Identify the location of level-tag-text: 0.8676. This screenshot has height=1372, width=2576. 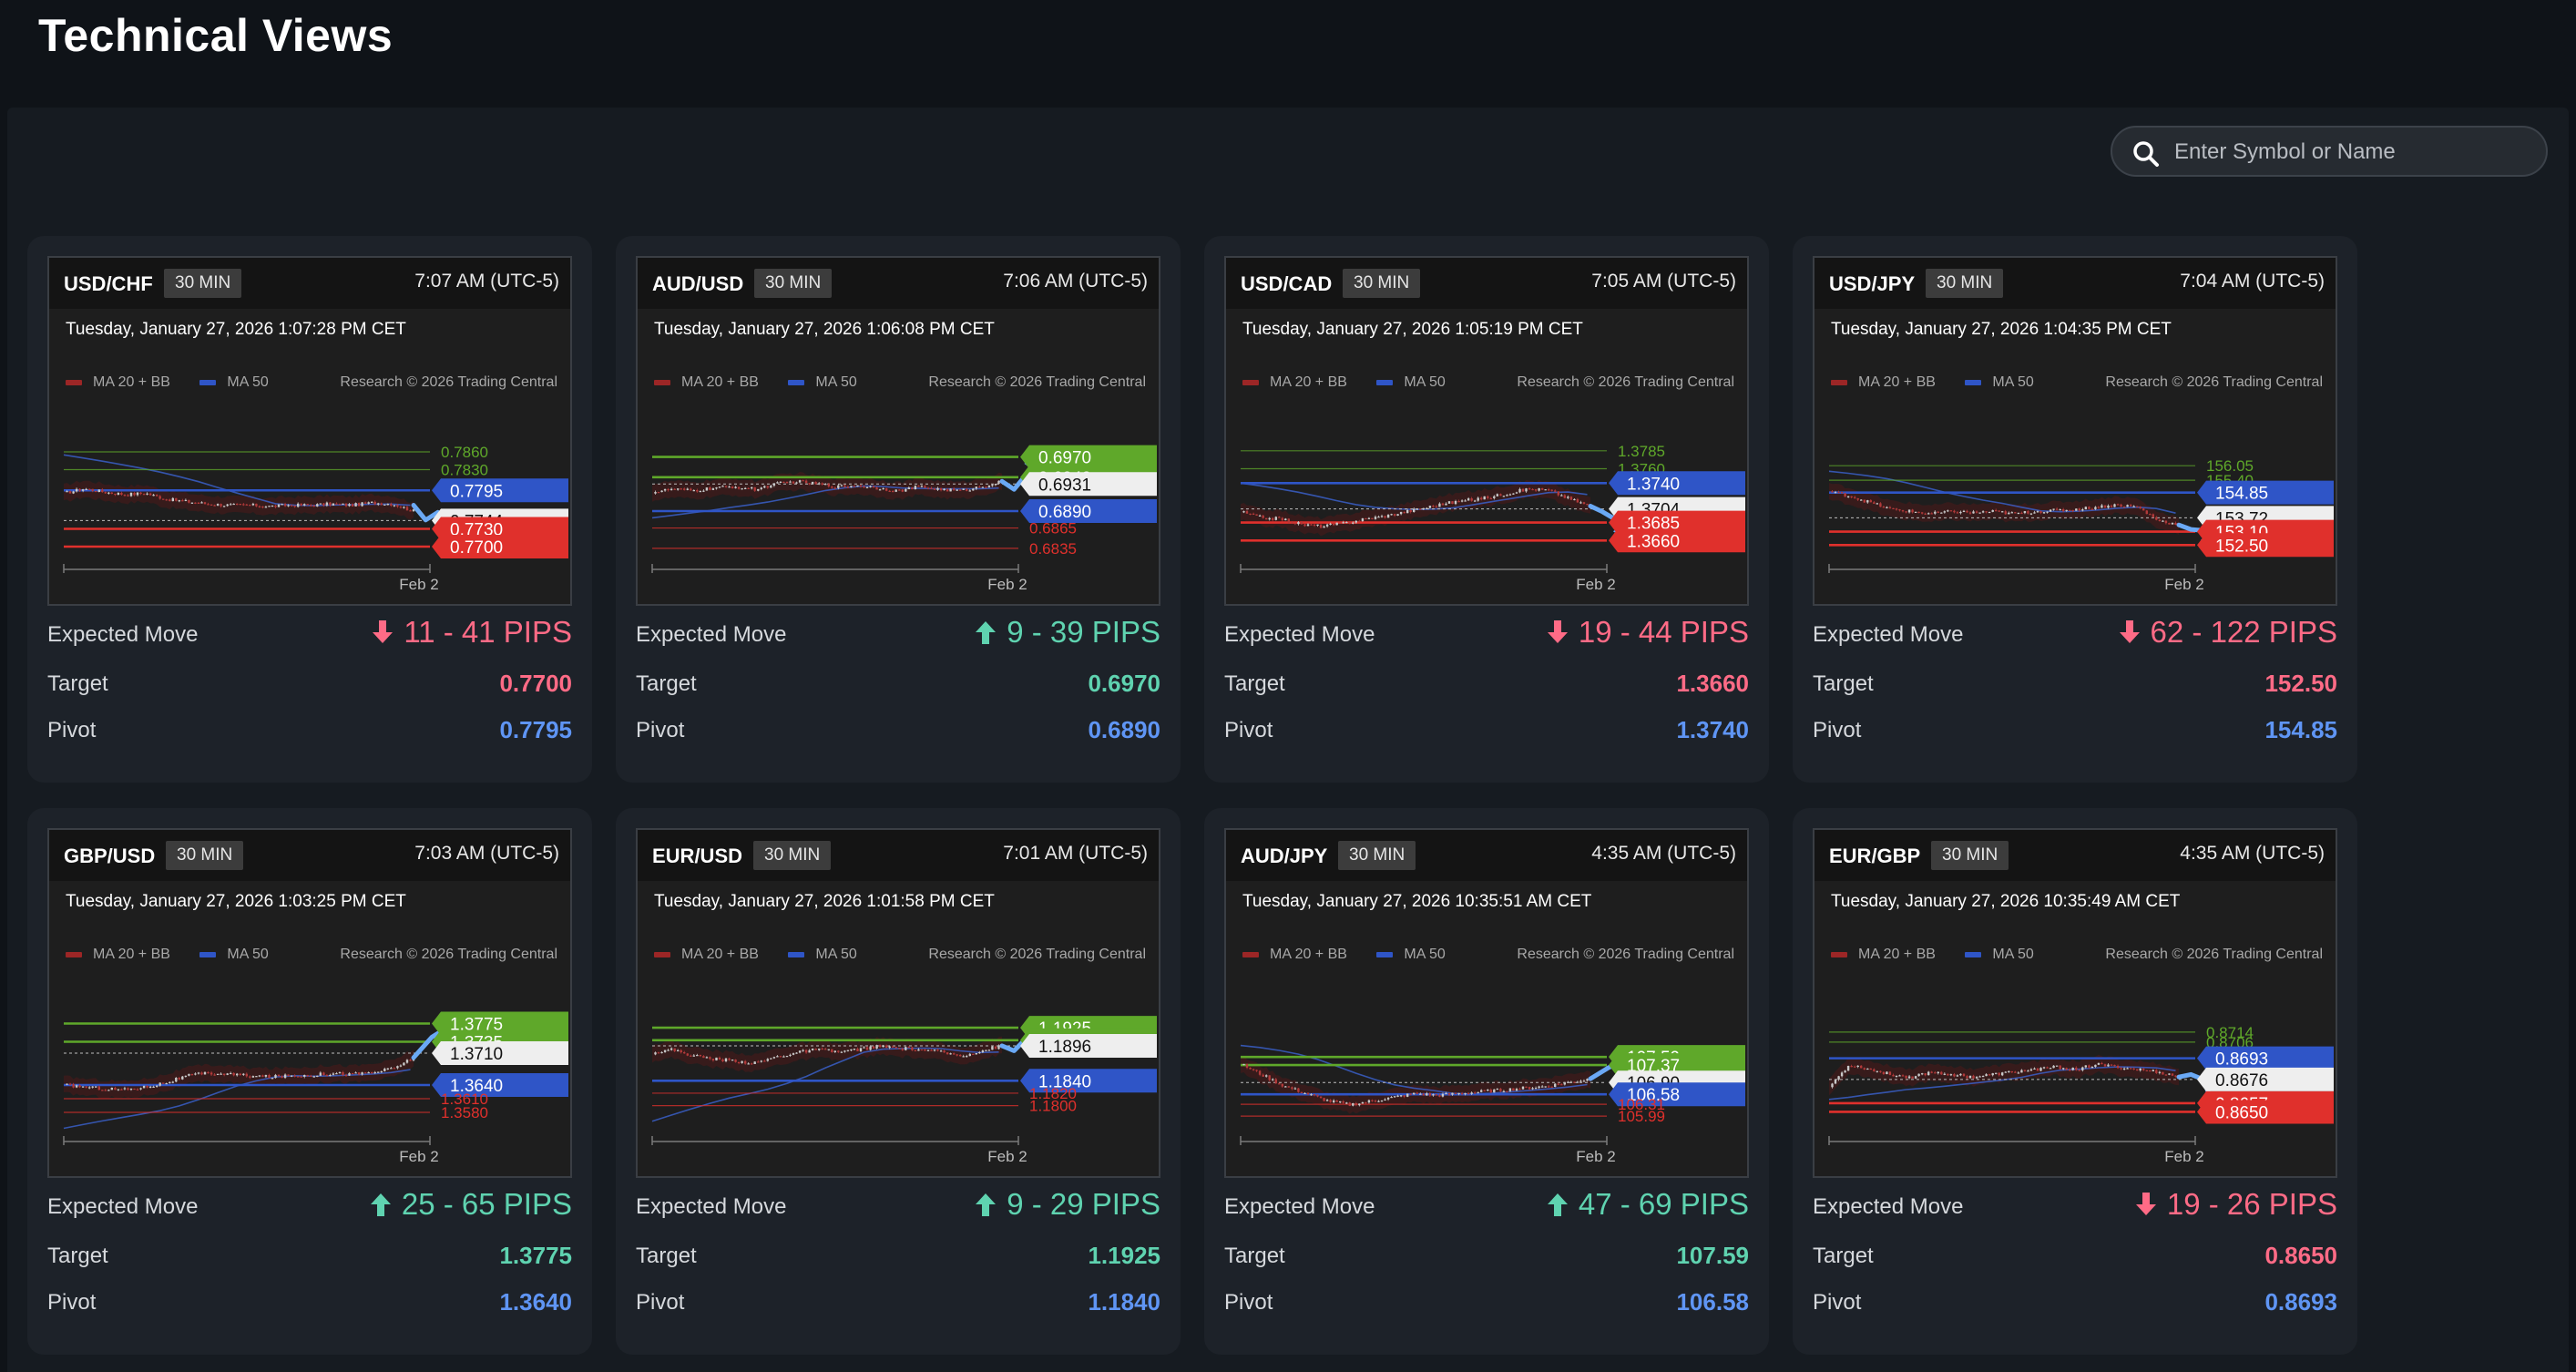
(2241, 1080).